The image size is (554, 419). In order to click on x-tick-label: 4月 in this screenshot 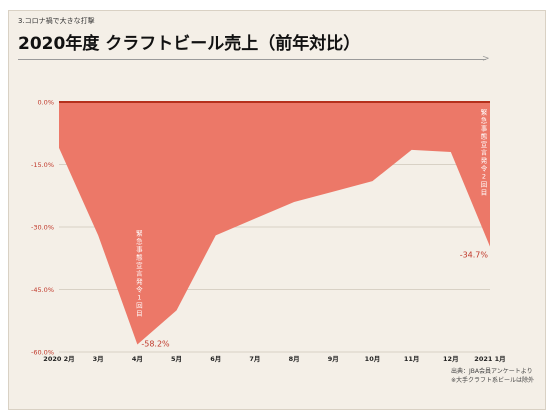, I will do `click(137, 359)`.